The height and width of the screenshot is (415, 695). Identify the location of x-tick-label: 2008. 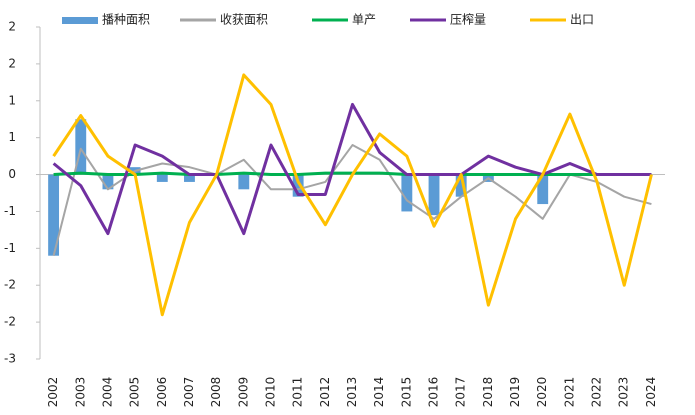
(216, 392).